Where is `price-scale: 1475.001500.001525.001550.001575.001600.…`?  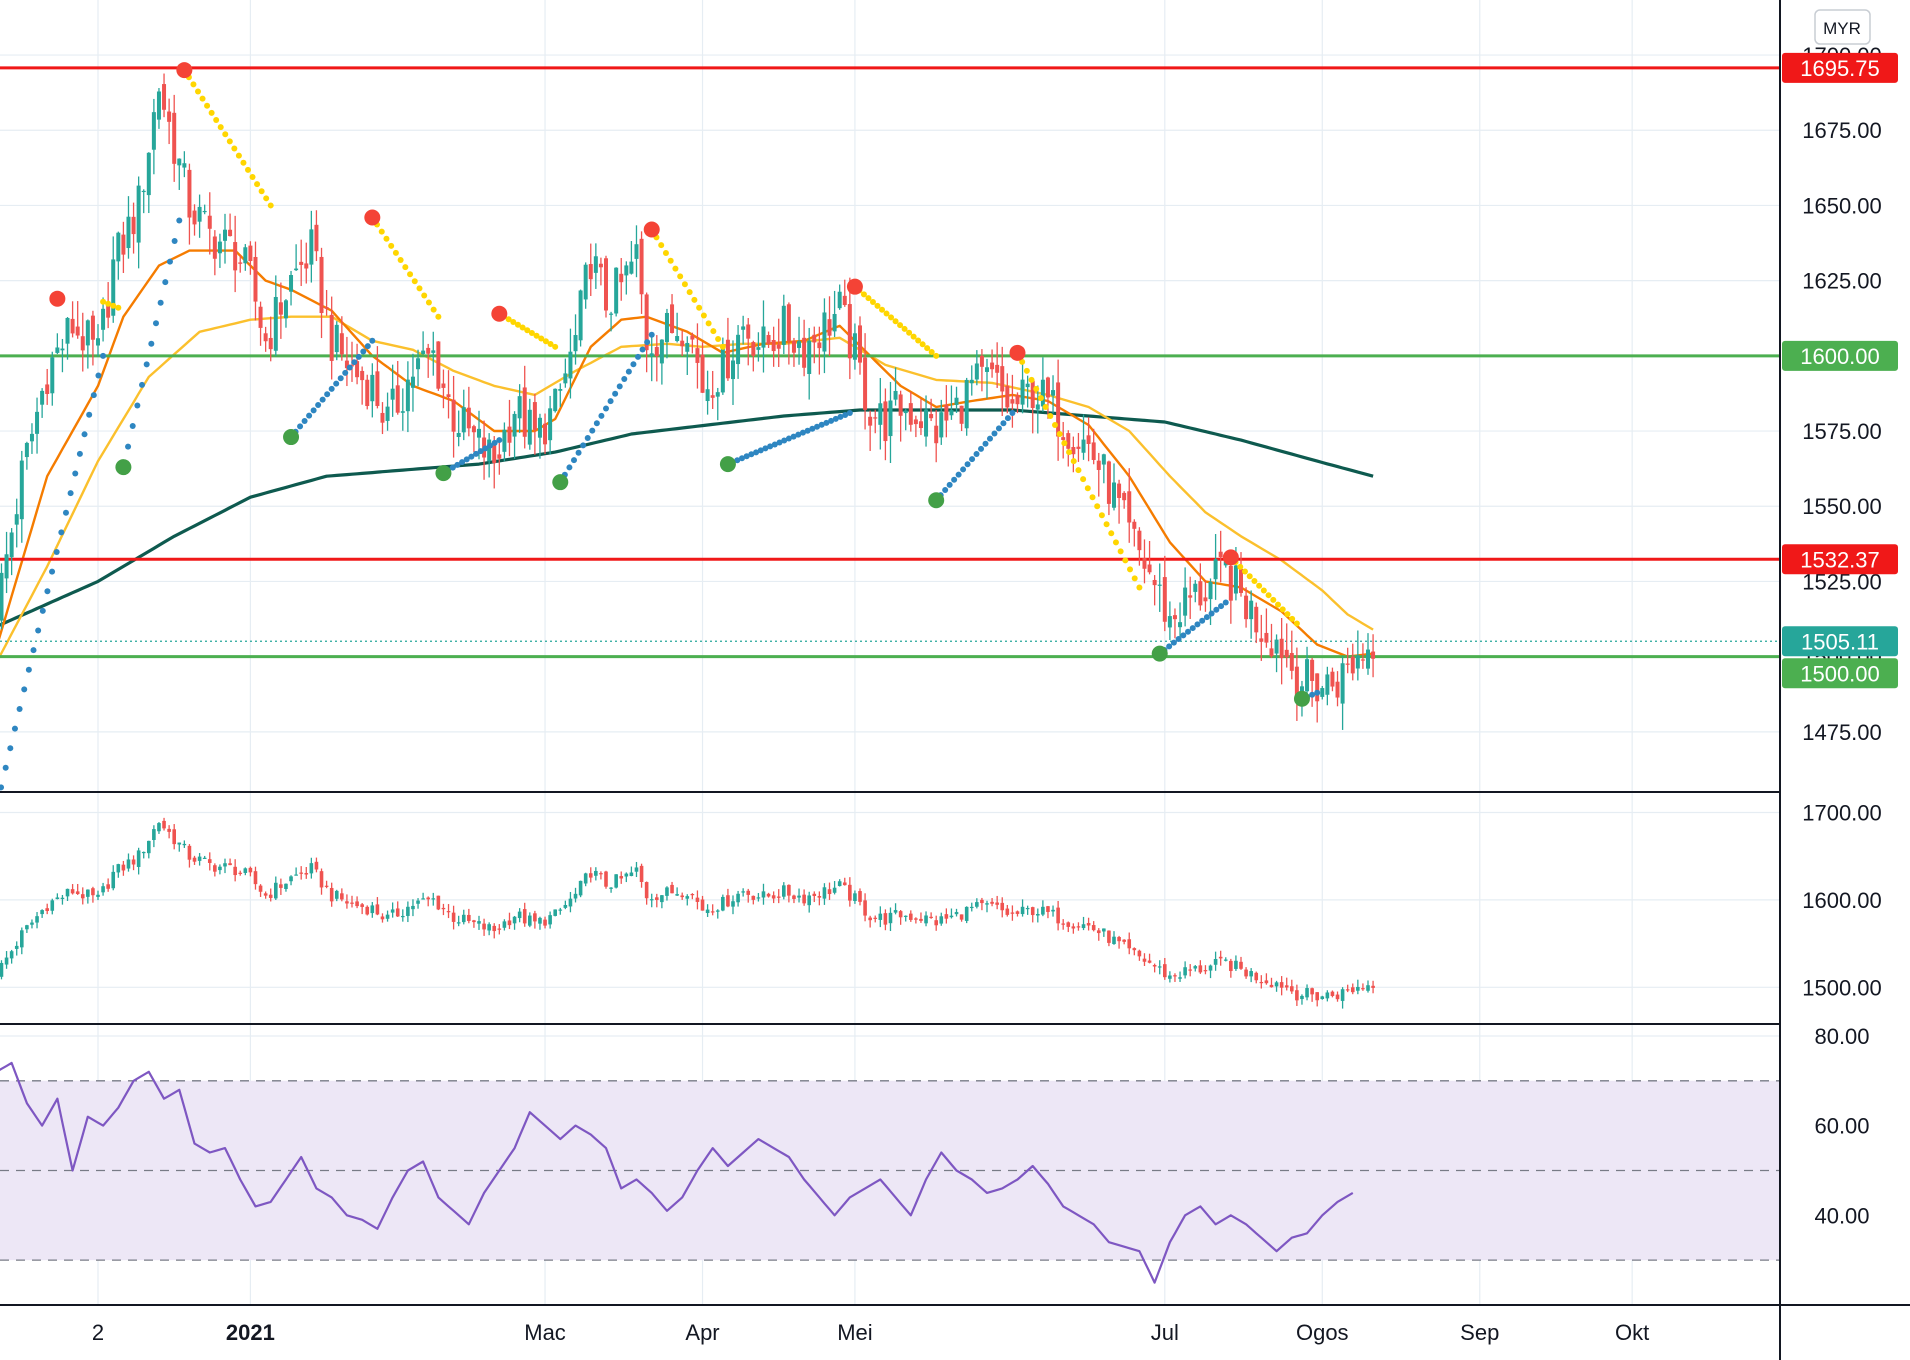
price-scale: 1475.001500.001525.001550.001575.001600.… is located at coordinates (1840, 635).